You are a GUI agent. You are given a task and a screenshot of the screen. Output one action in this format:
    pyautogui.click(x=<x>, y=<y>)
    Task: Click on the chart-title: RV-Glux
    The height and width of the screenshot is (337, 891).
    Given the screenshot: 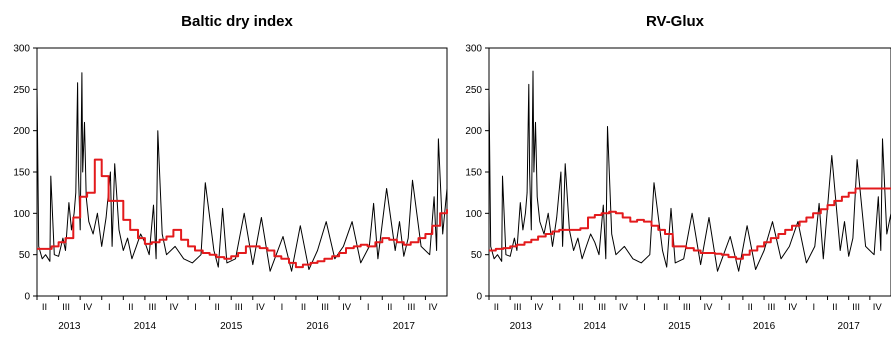 What is the action you would take?
    pyautogui.click(x=675, y=21)
    